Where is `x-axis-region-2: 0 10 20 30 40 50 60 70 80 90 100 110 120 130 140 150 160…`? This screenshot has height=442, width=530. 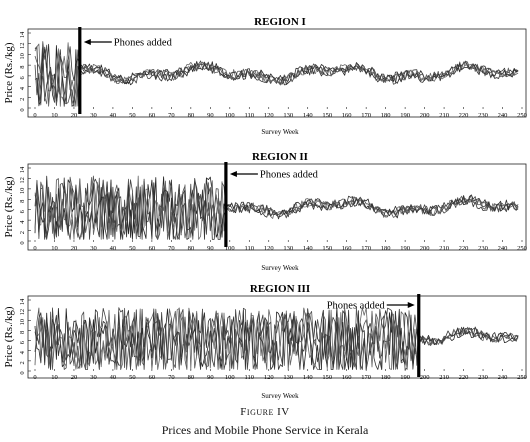
x-axis-region-2: 0 10 20 30 40 50 60 70 80 90 100 110 120 130 140 150 160… is located at coordinates (280, 246).